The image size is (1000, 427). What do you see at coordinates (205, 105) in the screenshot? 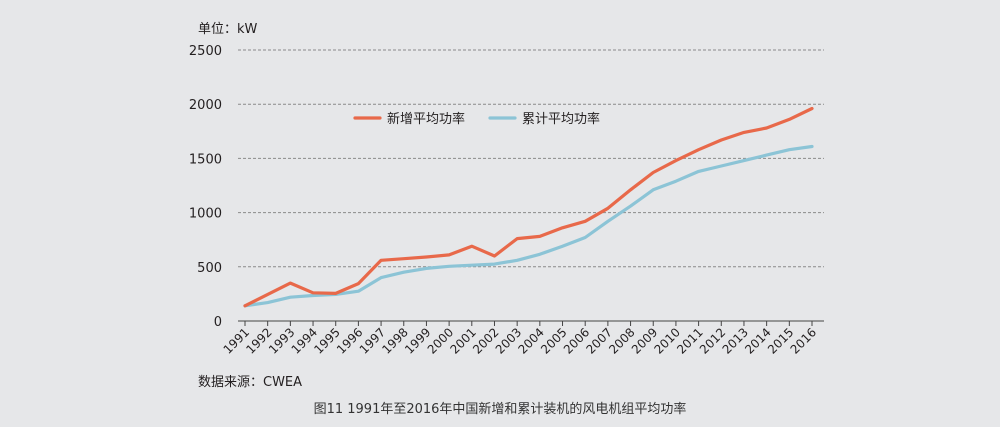
I see `y-tick-label: 2000` at bounding box center [205, 105].